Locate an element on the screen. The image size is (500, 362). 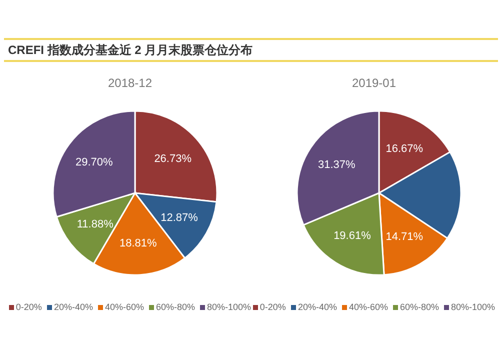
chart-subtitle: 2018-12 is located at coordinates (130, 83).